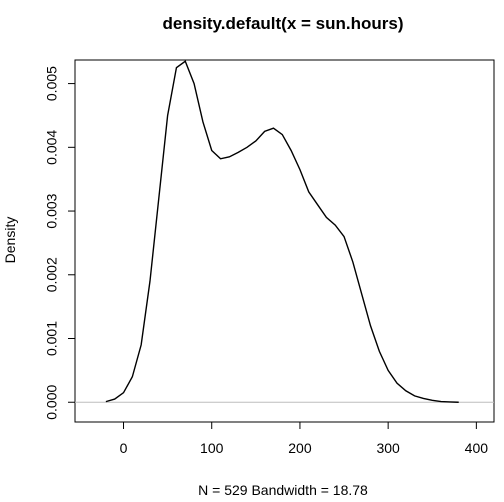 The width and height of the screenshot is (504, 502). I want to click on x-tick-label-200: 200, so click(300, 448).